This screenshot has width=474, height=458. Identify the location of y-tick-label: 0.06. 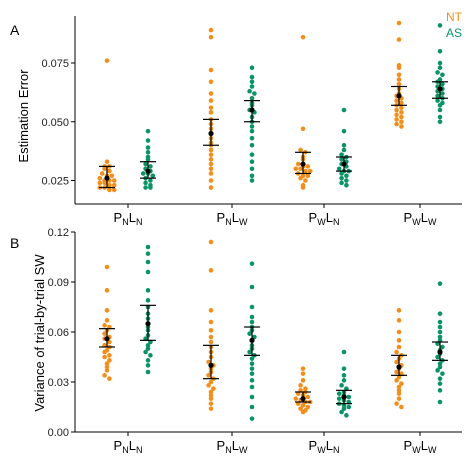
(58, 333).